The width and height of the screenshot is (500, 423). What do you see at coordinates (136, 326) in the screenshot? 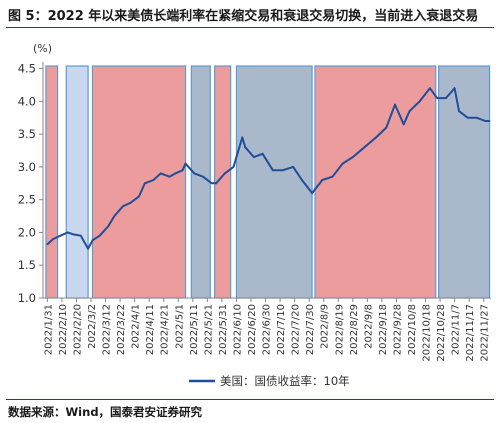
I see `x-tick-label: 2022/4/1` at bounding box center [136, 326].